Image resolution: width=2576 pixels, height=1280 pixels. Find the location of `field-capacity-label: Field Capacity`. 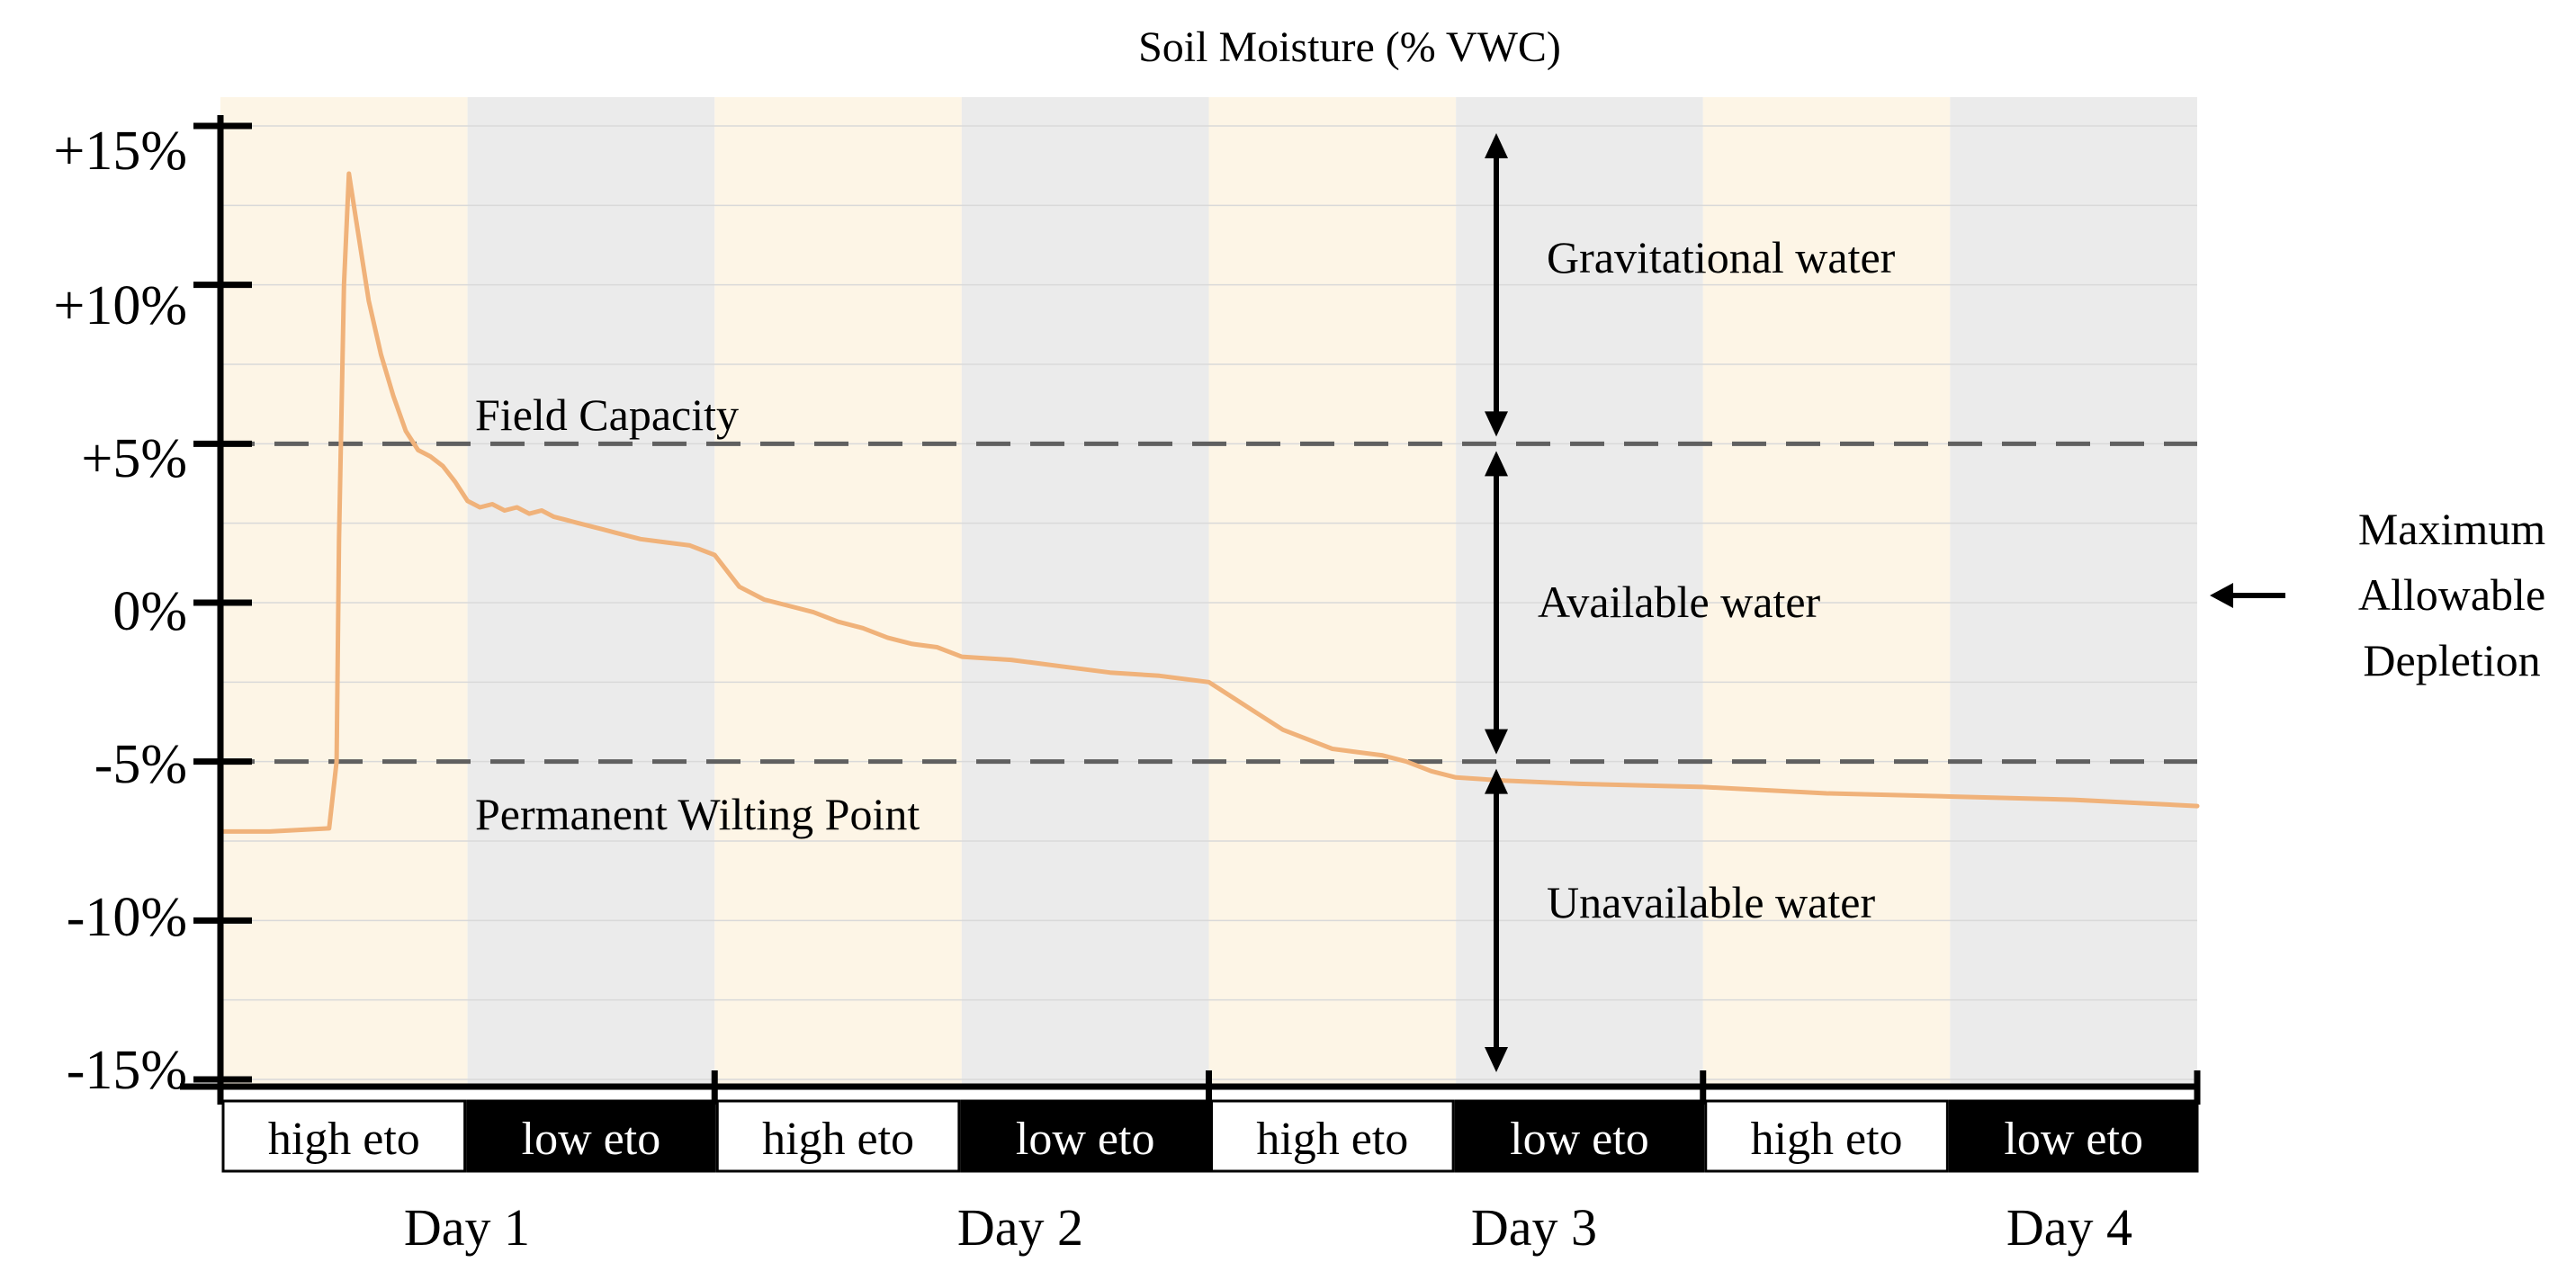

field-capacity-label: Field Capacity is located at coordinates (607, 414).